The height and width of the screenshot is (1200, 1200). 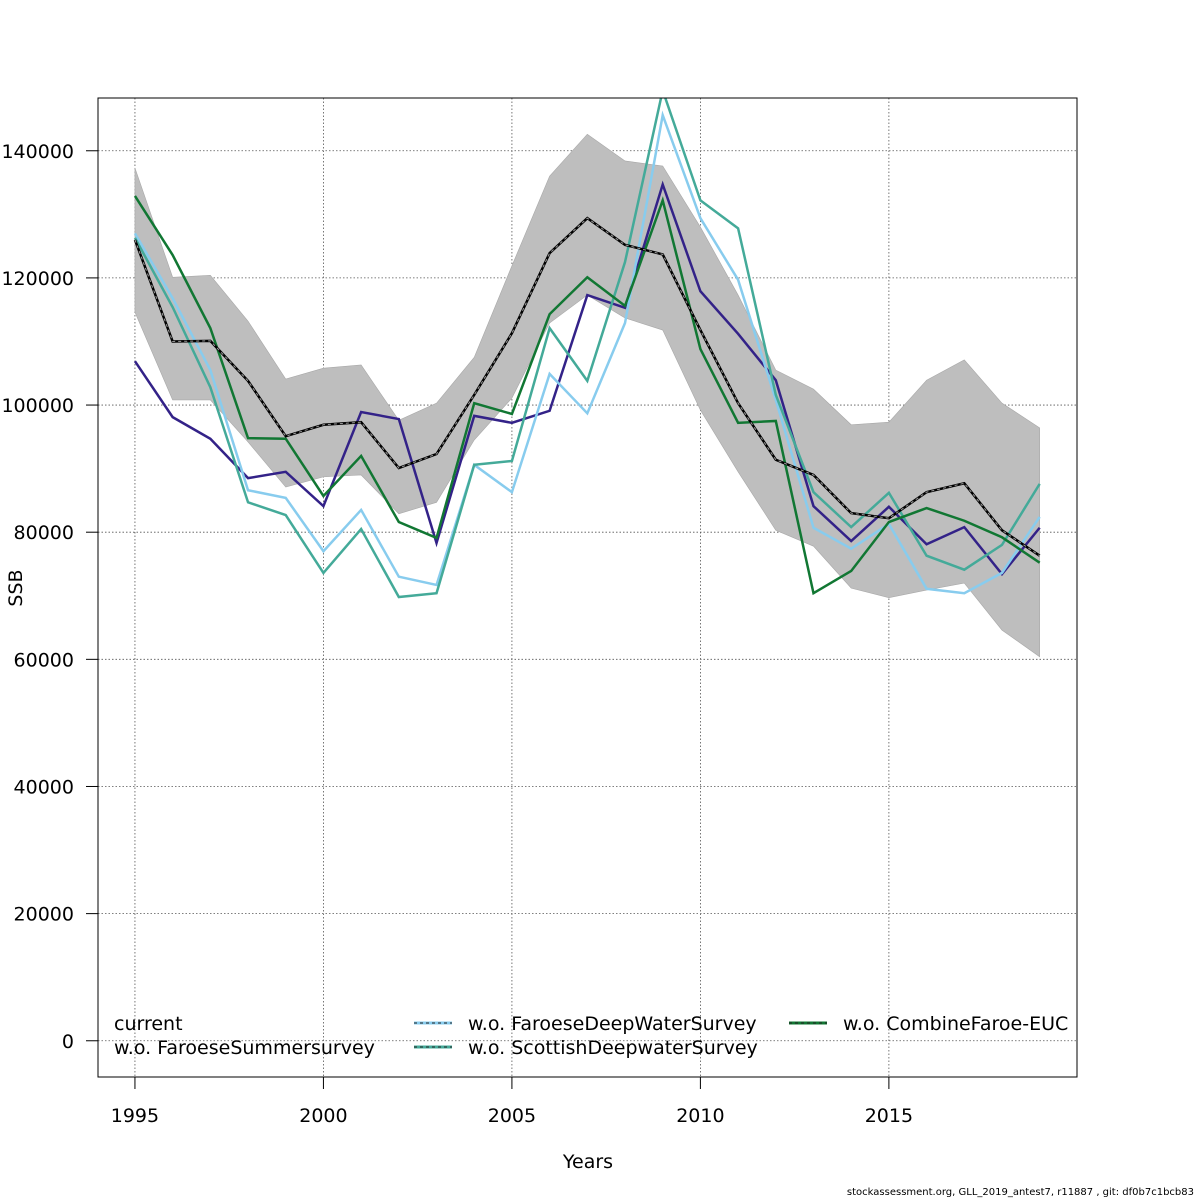 What do you see at coordinates (612, 1024) in the screenshot?
I see `legend-label: w.o. FaroeseDeepWaterSurvey` at bounding box center [612, 1024].